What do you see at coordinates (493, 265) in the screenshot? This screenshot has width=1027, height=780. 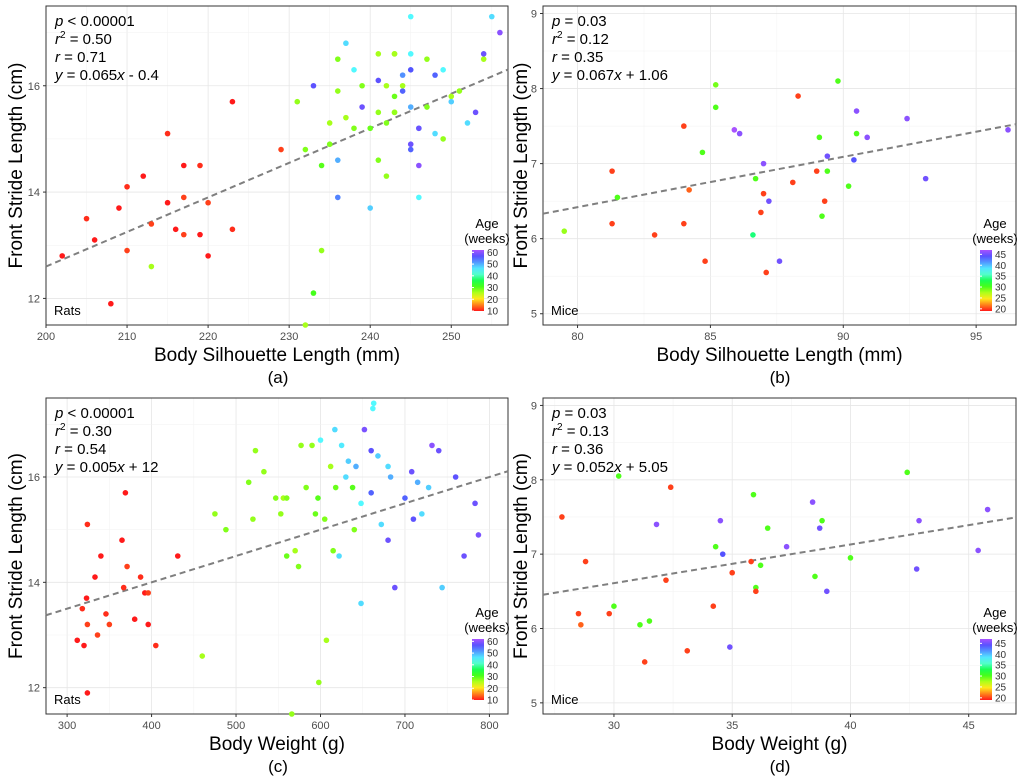 I see `legend-tick-label: 50` at bounding box center [493, 265].